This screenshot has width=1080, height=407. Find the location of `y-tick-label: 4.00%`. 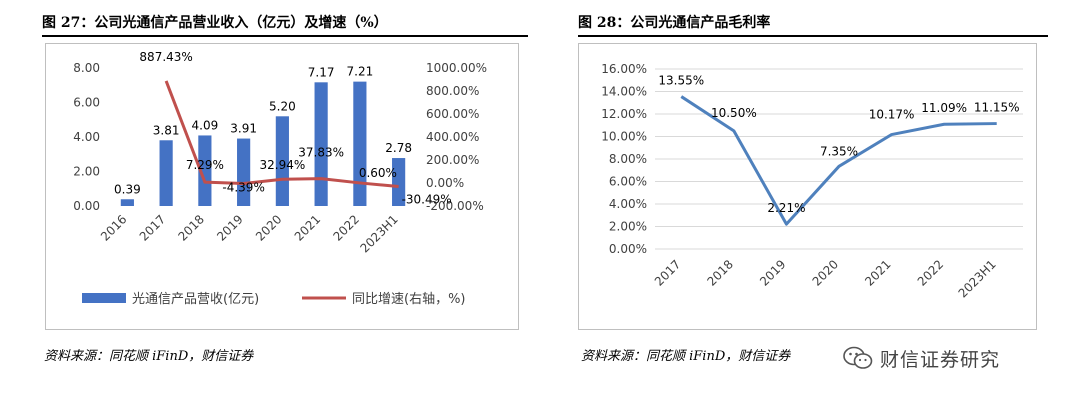

y-tick-label: 4.00% is located at coordinates (628, 204).